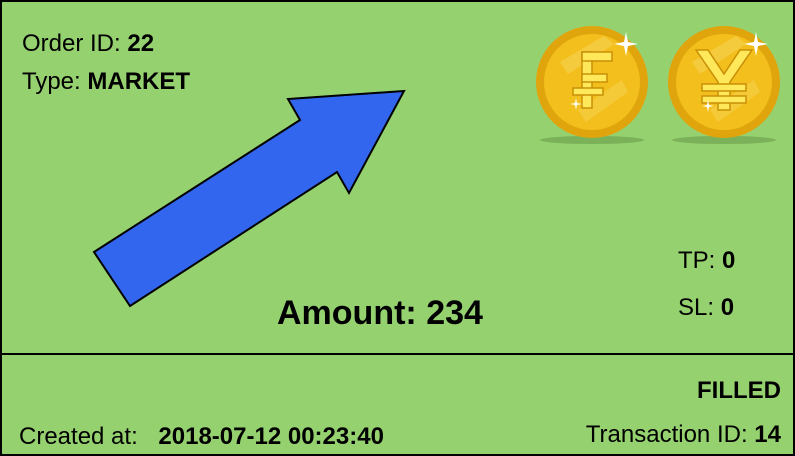 The height and width of the screenshot is (456, 795). I want to click on order-amount: Amount: 234, so click(380, 313).